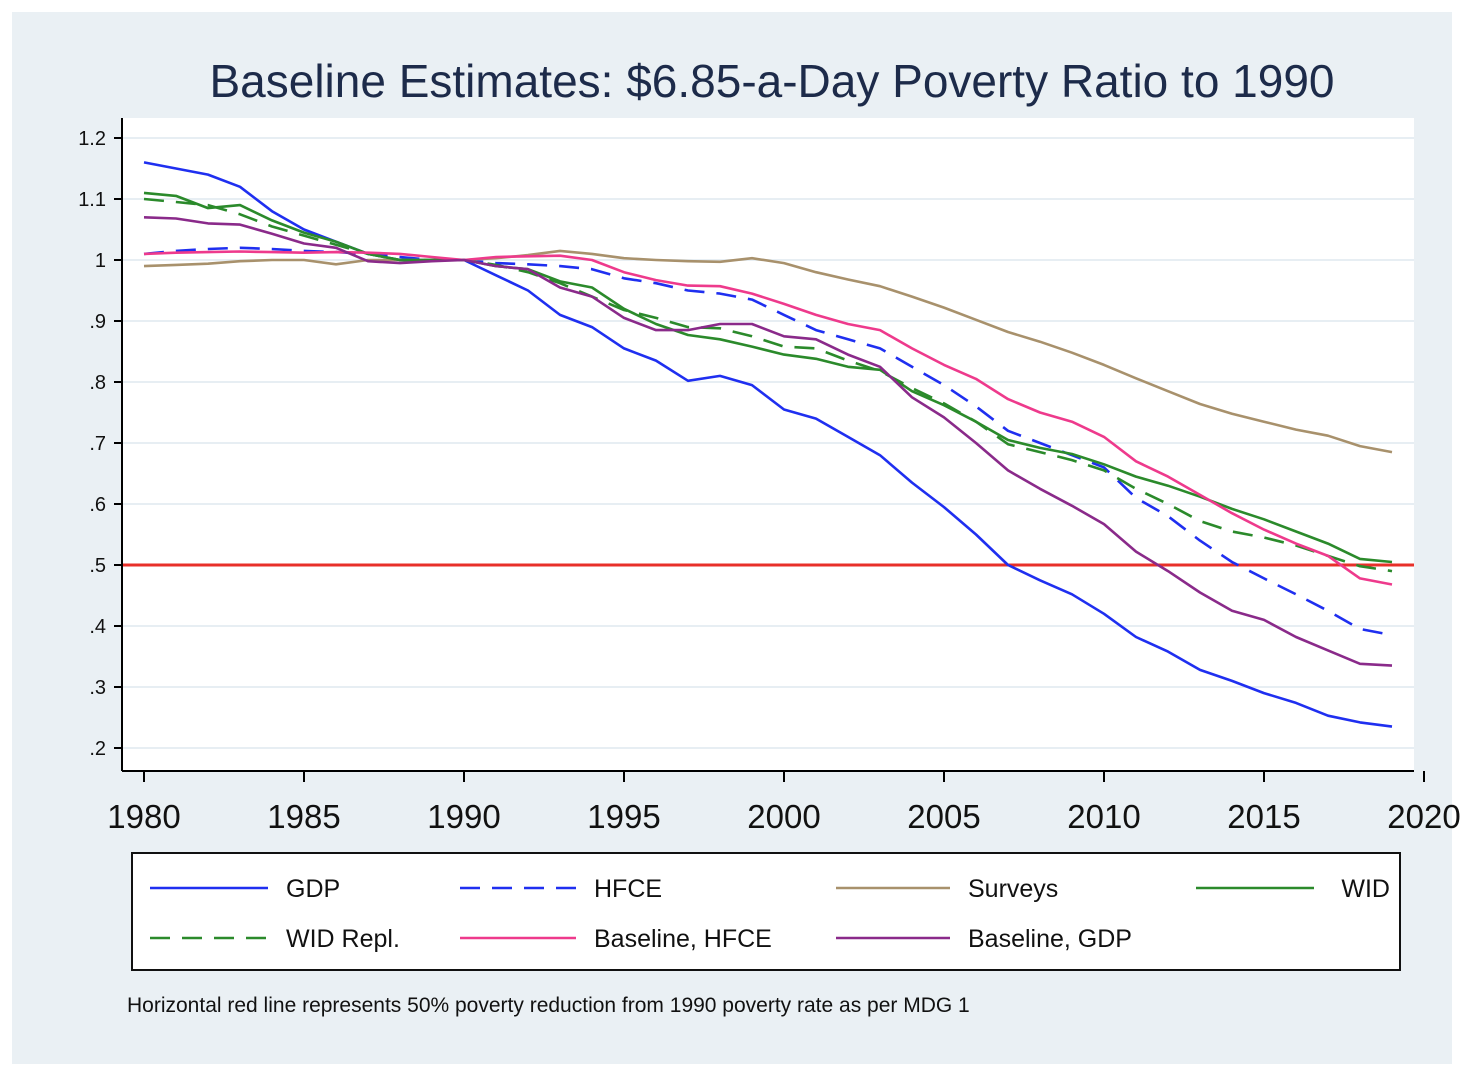 The width and height of the screenshot is (1470, 1076). What do you see at coordinates (783, 816) in the screenshot?
I see `x-tick-label: 2000` at bounding box center [783, 816].